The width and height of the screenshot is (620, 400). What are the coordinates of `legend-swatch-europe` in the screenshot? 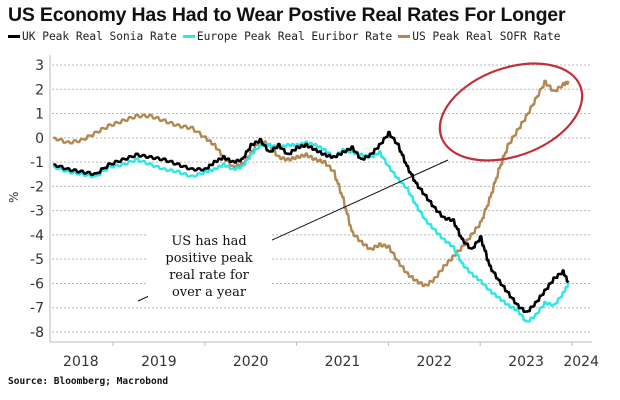 It's located at (188, 36).